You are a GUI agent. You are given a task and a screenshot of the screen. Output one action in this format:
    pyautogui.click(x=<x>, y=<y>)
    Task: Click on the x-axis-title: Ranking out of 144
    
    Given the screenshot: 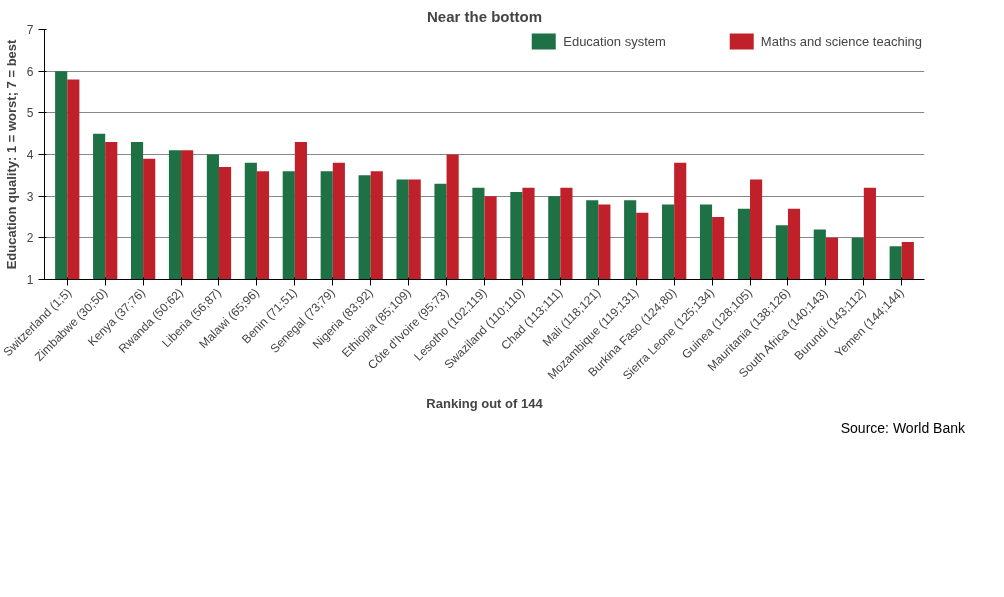 What is the action you would take?
    pyautogui.click(x=485, y=403)
    